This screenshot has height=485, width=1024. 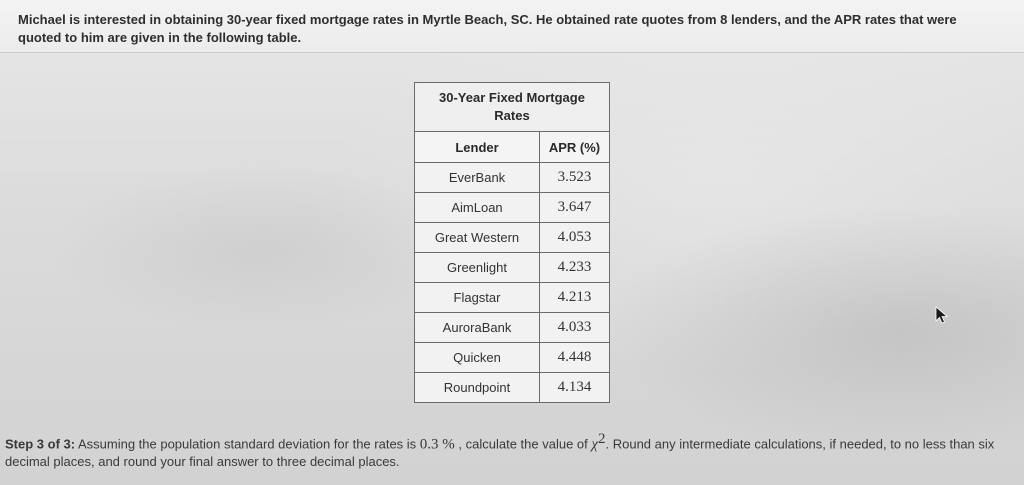 I want to click on chi-exponent: 2, so click(x=602, y=439).